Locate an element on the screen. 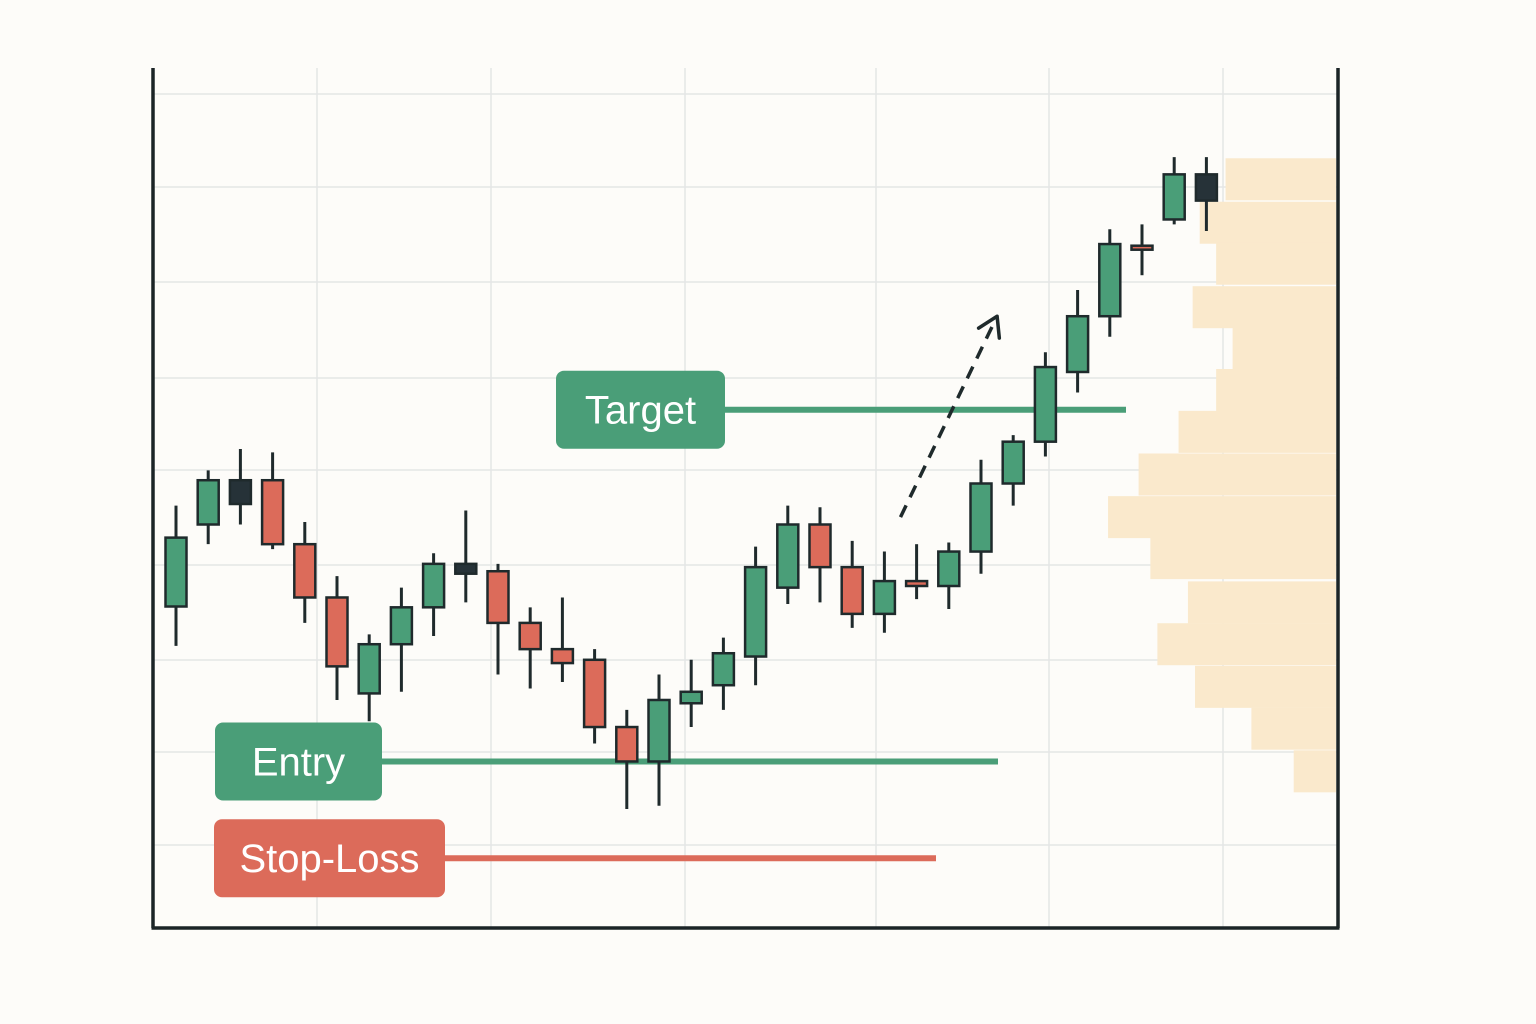  stop-loss-label-box is located at coordinates (329, 858).